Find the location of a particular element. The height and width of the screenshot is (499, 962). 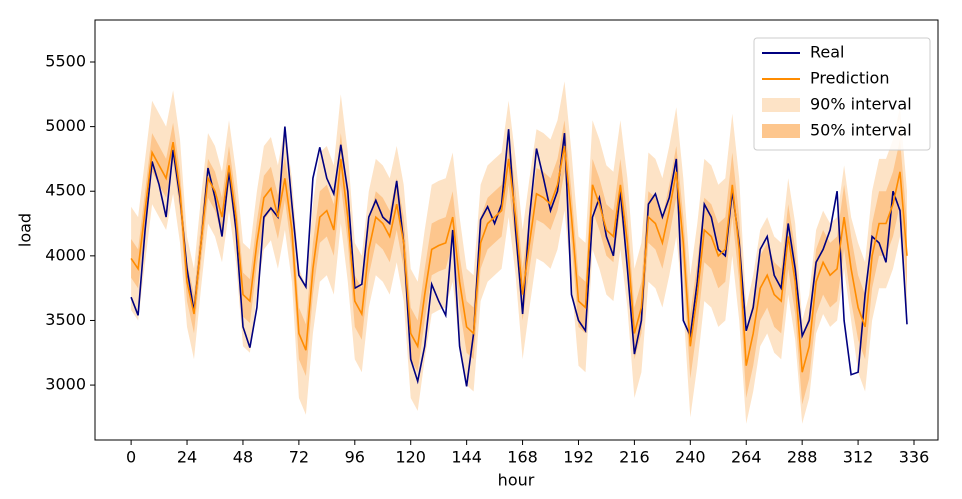

y-tick-label: 4000 is located at coordinates (65, 254).